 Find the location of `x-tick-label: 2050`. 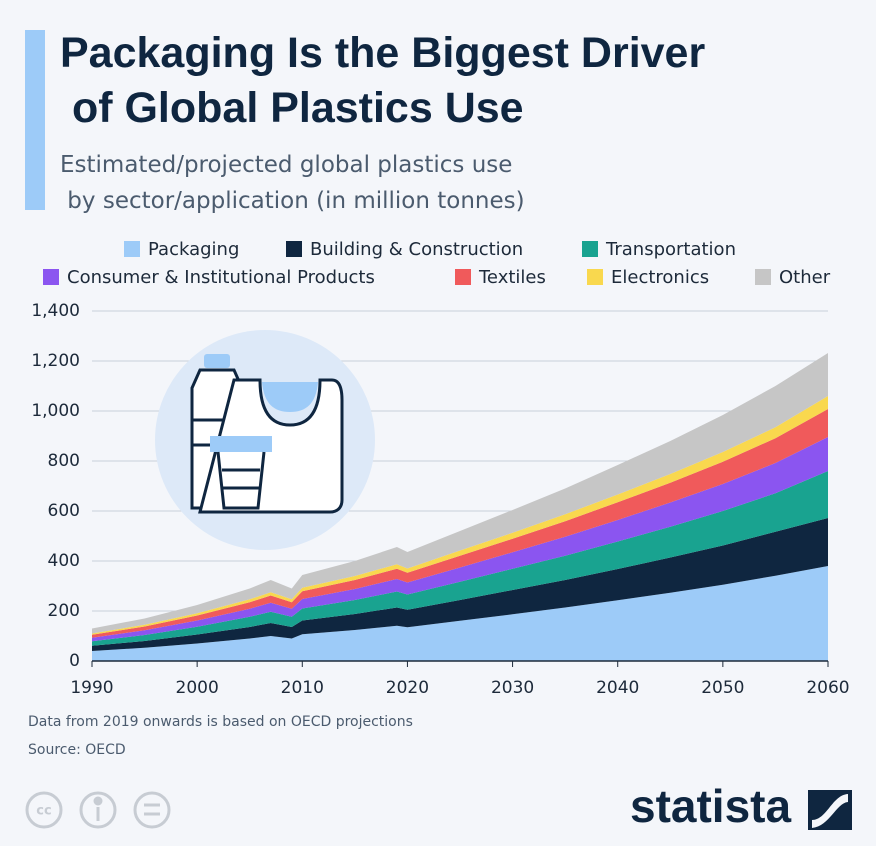

x-tick-label: 2050 is located at coordinates (722, 688).